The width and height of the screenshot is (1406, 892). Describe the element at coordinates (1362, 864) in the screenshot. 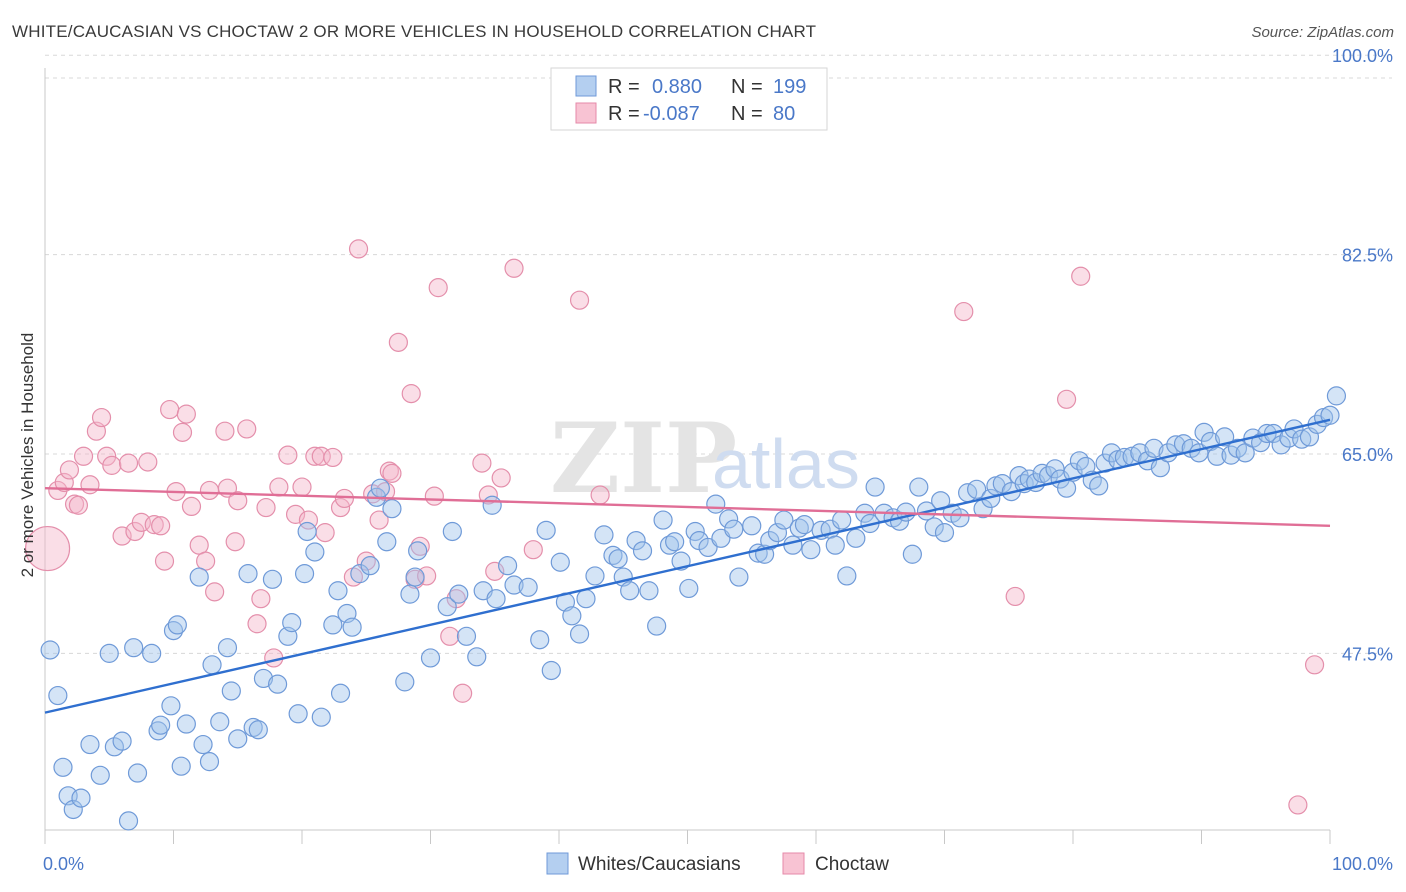

I see `x-tick-label: 100.0%` at that location.